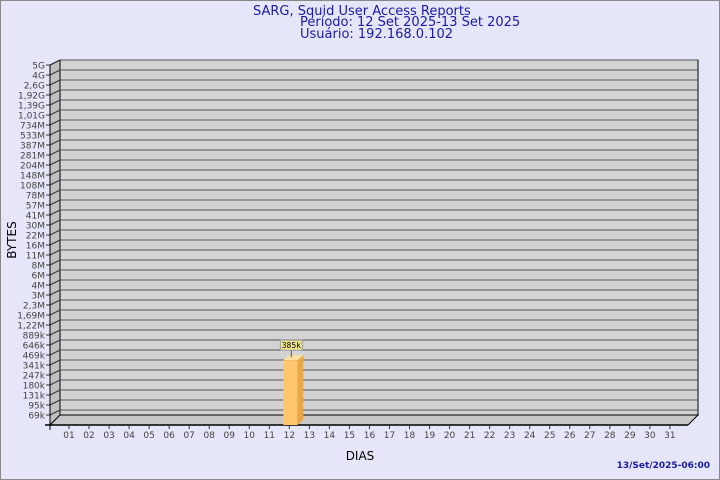 This screenshot has width=720, height=480. I want to click on x-tick-label: 28, so click(610, 436).